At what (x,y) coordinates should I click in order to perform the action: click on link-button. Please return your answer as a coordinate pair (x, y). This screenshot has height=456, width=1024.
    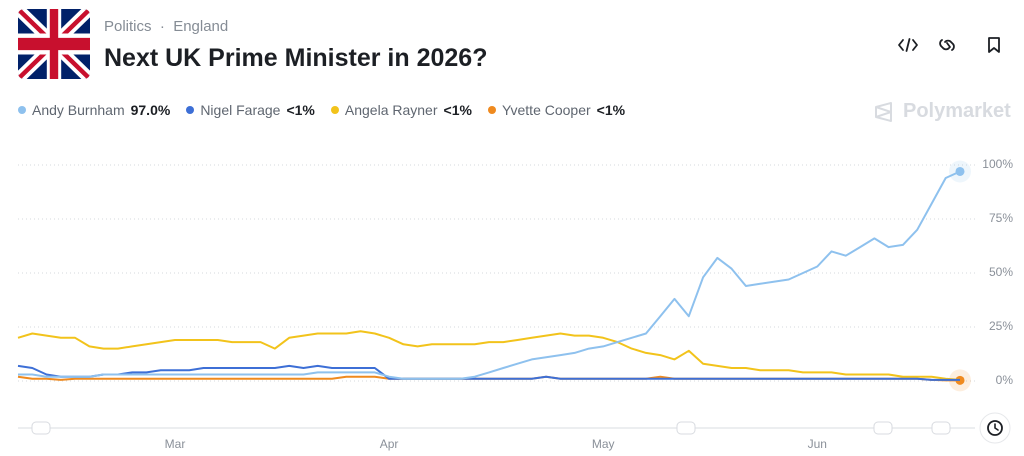
    Looking at the image, I should click on (947, 45).